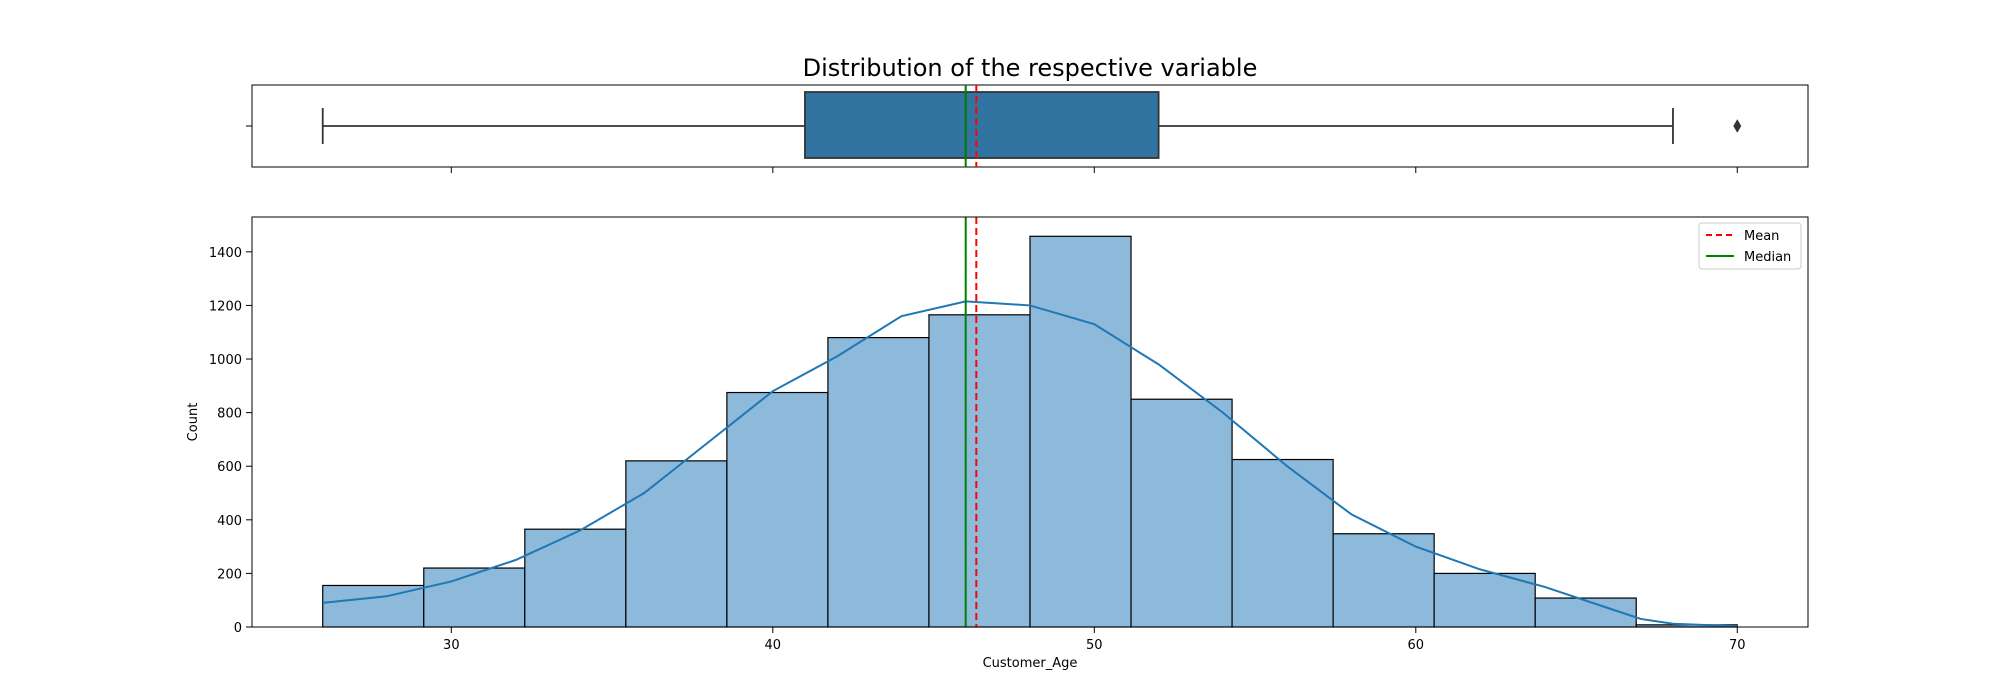  Describe the element at coordinates (1030, 68) in the screenshot. I see `chart-title: Distribution of the respective variable` at that location.